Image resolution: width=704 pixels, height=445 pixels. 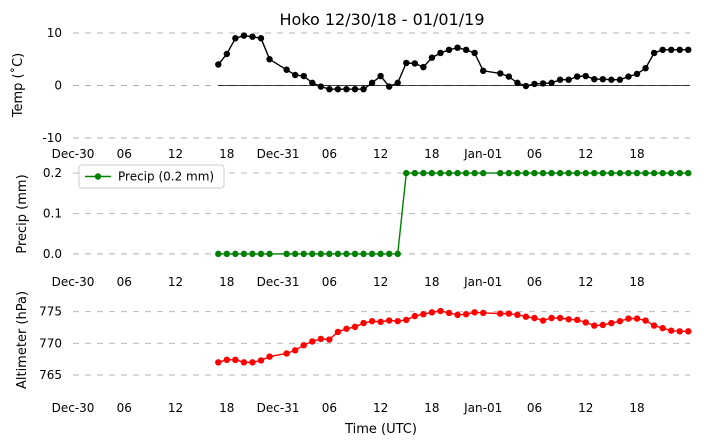 I want to click on y-tick-label: 10, so click(x=54, y=33).